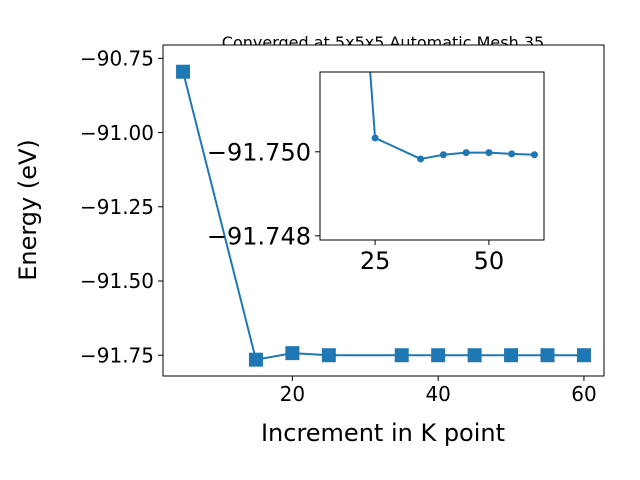  Describe the element at coordinates (489, 261) in the screenshot. I see `x-tick-label: 50` at that location.